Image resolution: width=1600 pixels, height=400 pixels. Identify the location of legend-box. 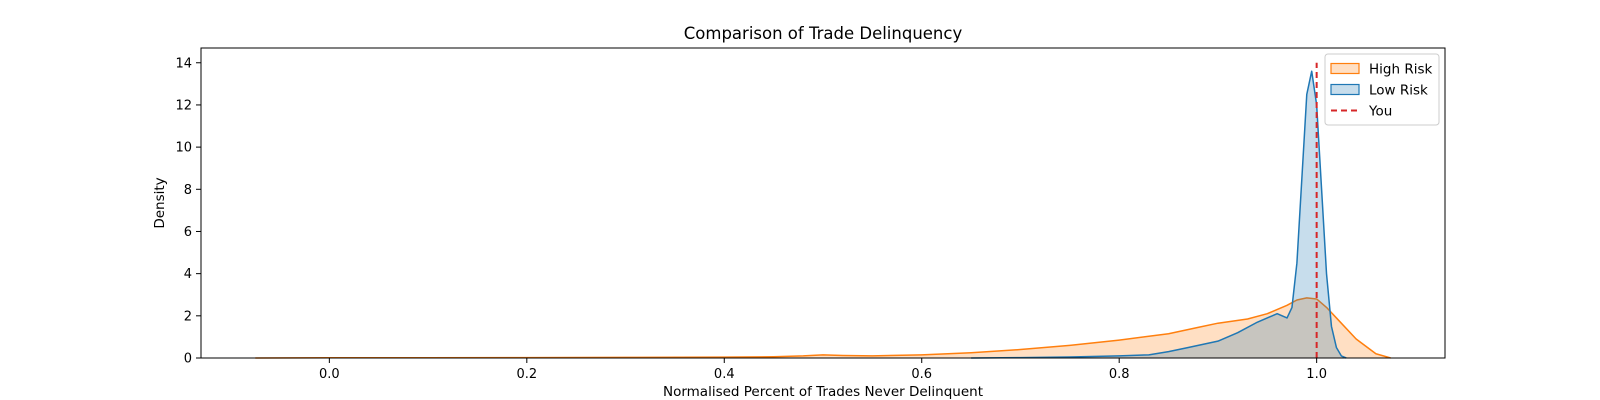
(1382, 89).